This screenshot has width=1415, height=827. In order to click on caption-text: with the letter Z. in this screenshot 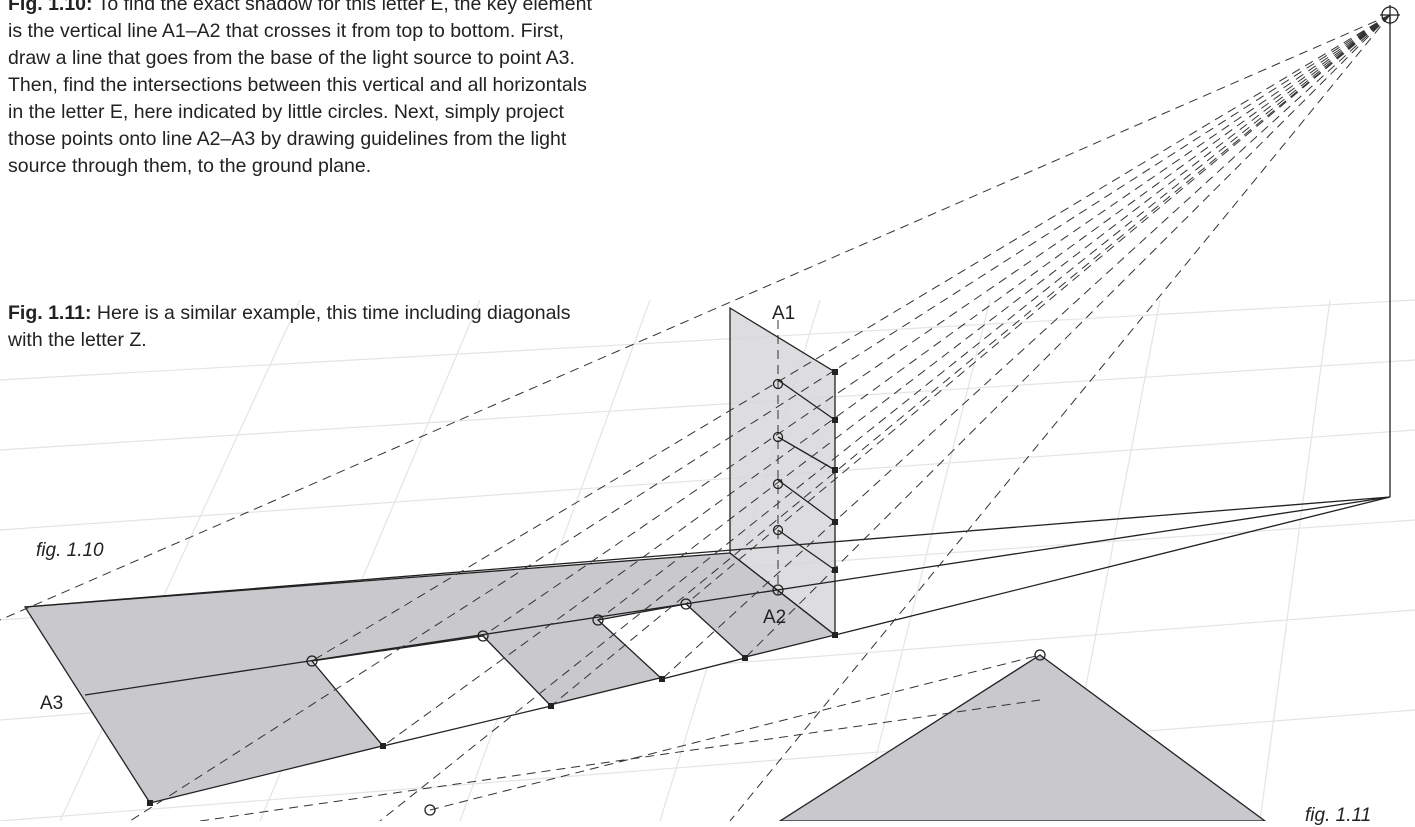, I will do `click(77, 340)`.